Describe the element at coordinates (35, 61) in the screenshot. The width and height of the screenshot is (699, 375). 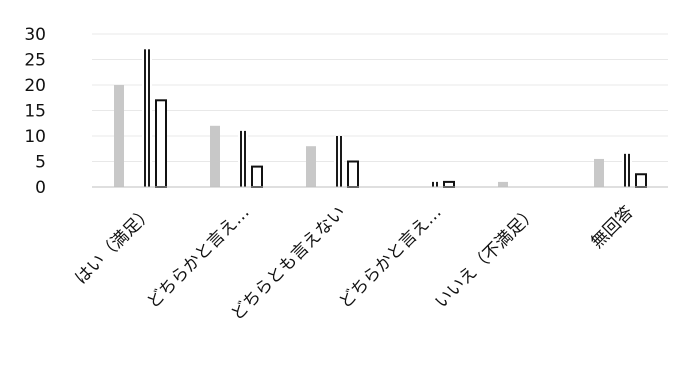
I see `y-tick-label: 25` at that location.